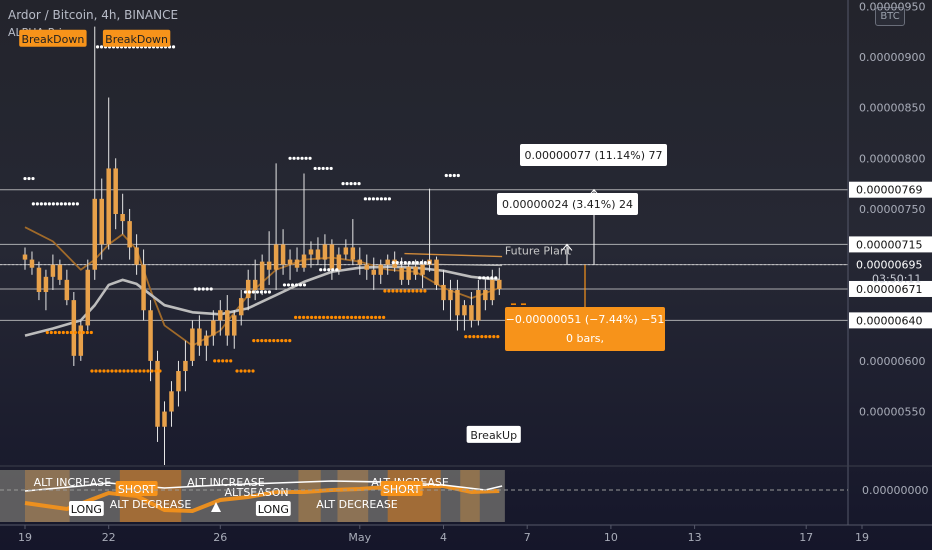  I want to click on trend-line-label: Future Plant, so click(538, 251).